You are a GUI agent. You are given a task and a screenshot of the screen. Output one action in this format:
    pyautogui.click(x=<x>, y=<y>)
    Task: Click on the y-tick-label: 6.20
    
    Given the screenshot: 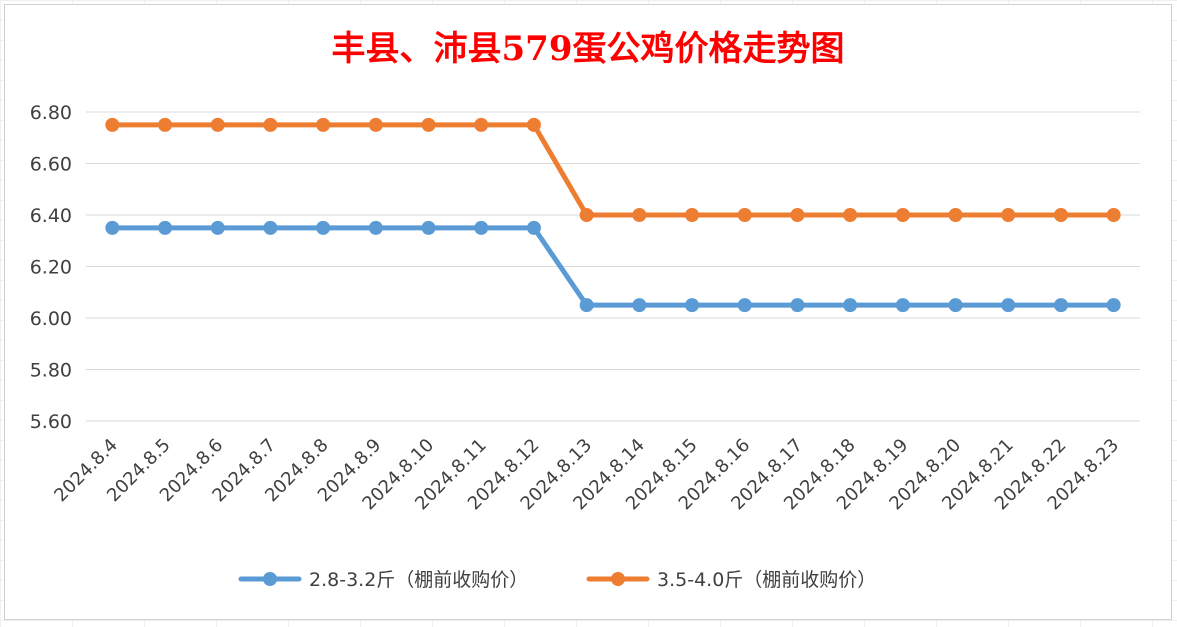 What is the action you would take?
    pyautogui.click(x=51, y=268)
    